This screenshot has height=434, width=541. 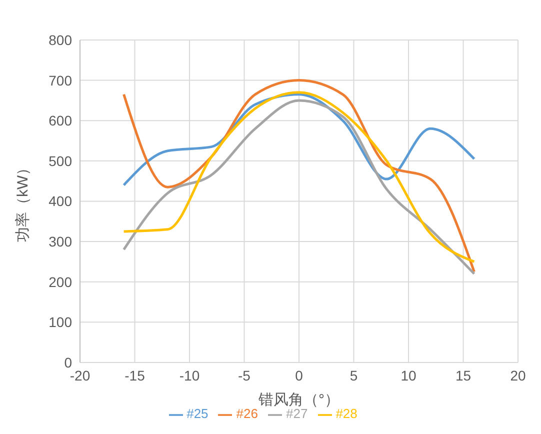 I want to click on x-tick-label: -15, so click(x=135, y=375).